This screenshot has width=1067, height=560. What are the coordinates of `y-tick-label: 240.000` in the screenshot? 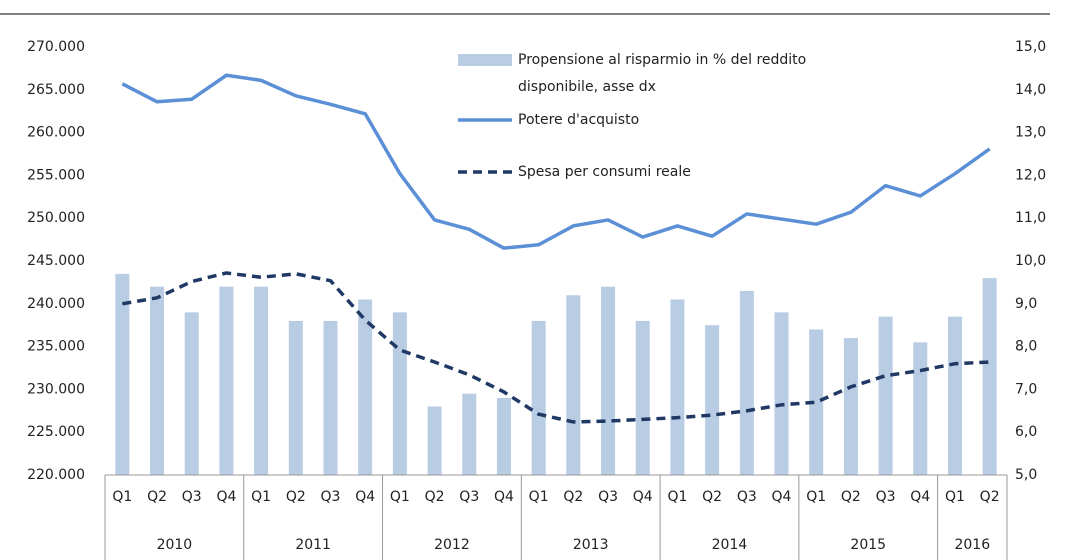 It's located at (56, 304).